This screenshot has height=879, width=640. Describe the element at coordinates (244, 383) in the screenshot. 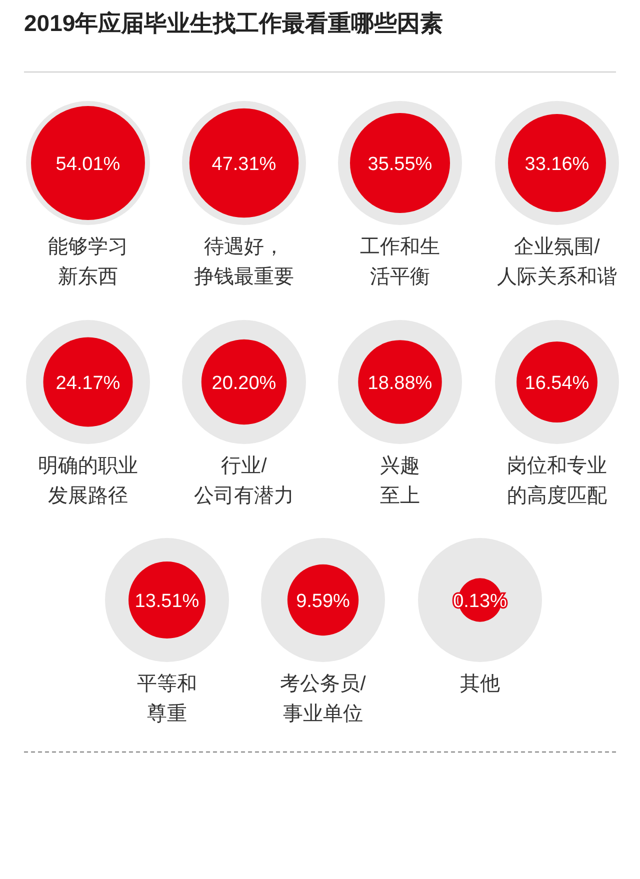

I see `data-label: 20.20%` at that location.